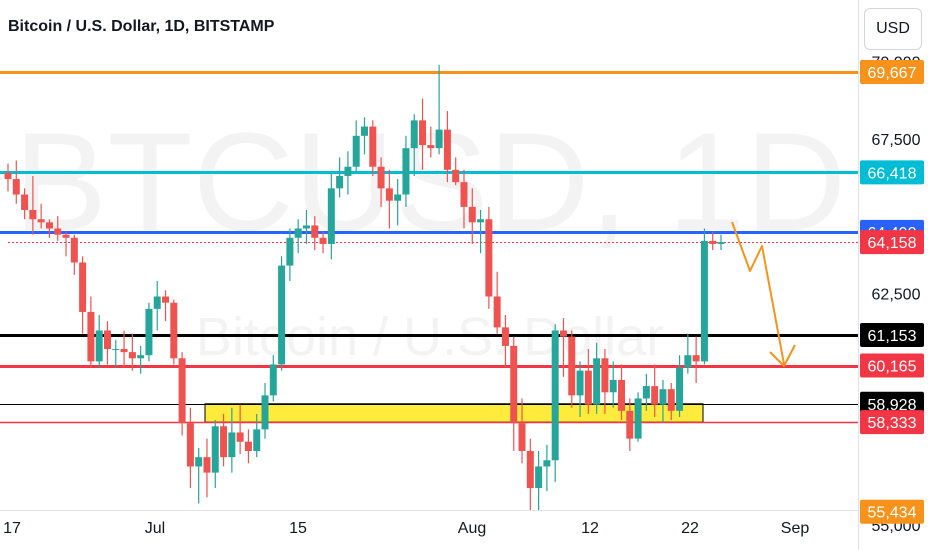 This screenshot has height=550, width=932. Describe the element at coordinates (892, 71) in the screenshot. I see `price-label: 69,667` at that location.